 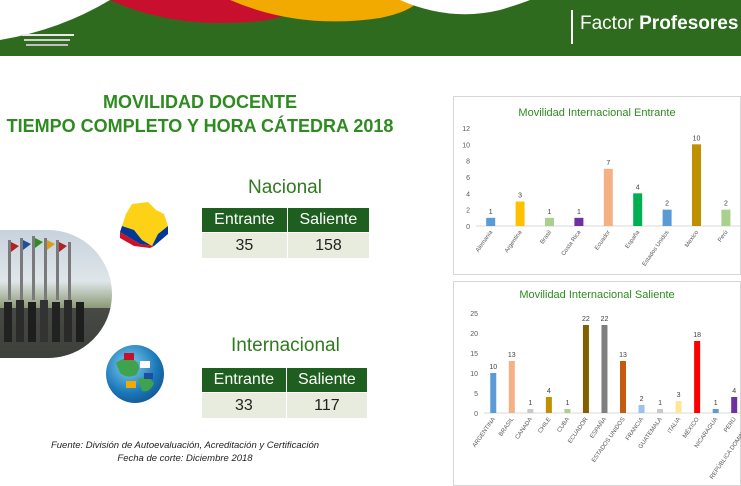 What do you see at coordinates (468, 194) in the screenshot?
I see `entrante-ytick: 4` at bounding box center [468, 194].